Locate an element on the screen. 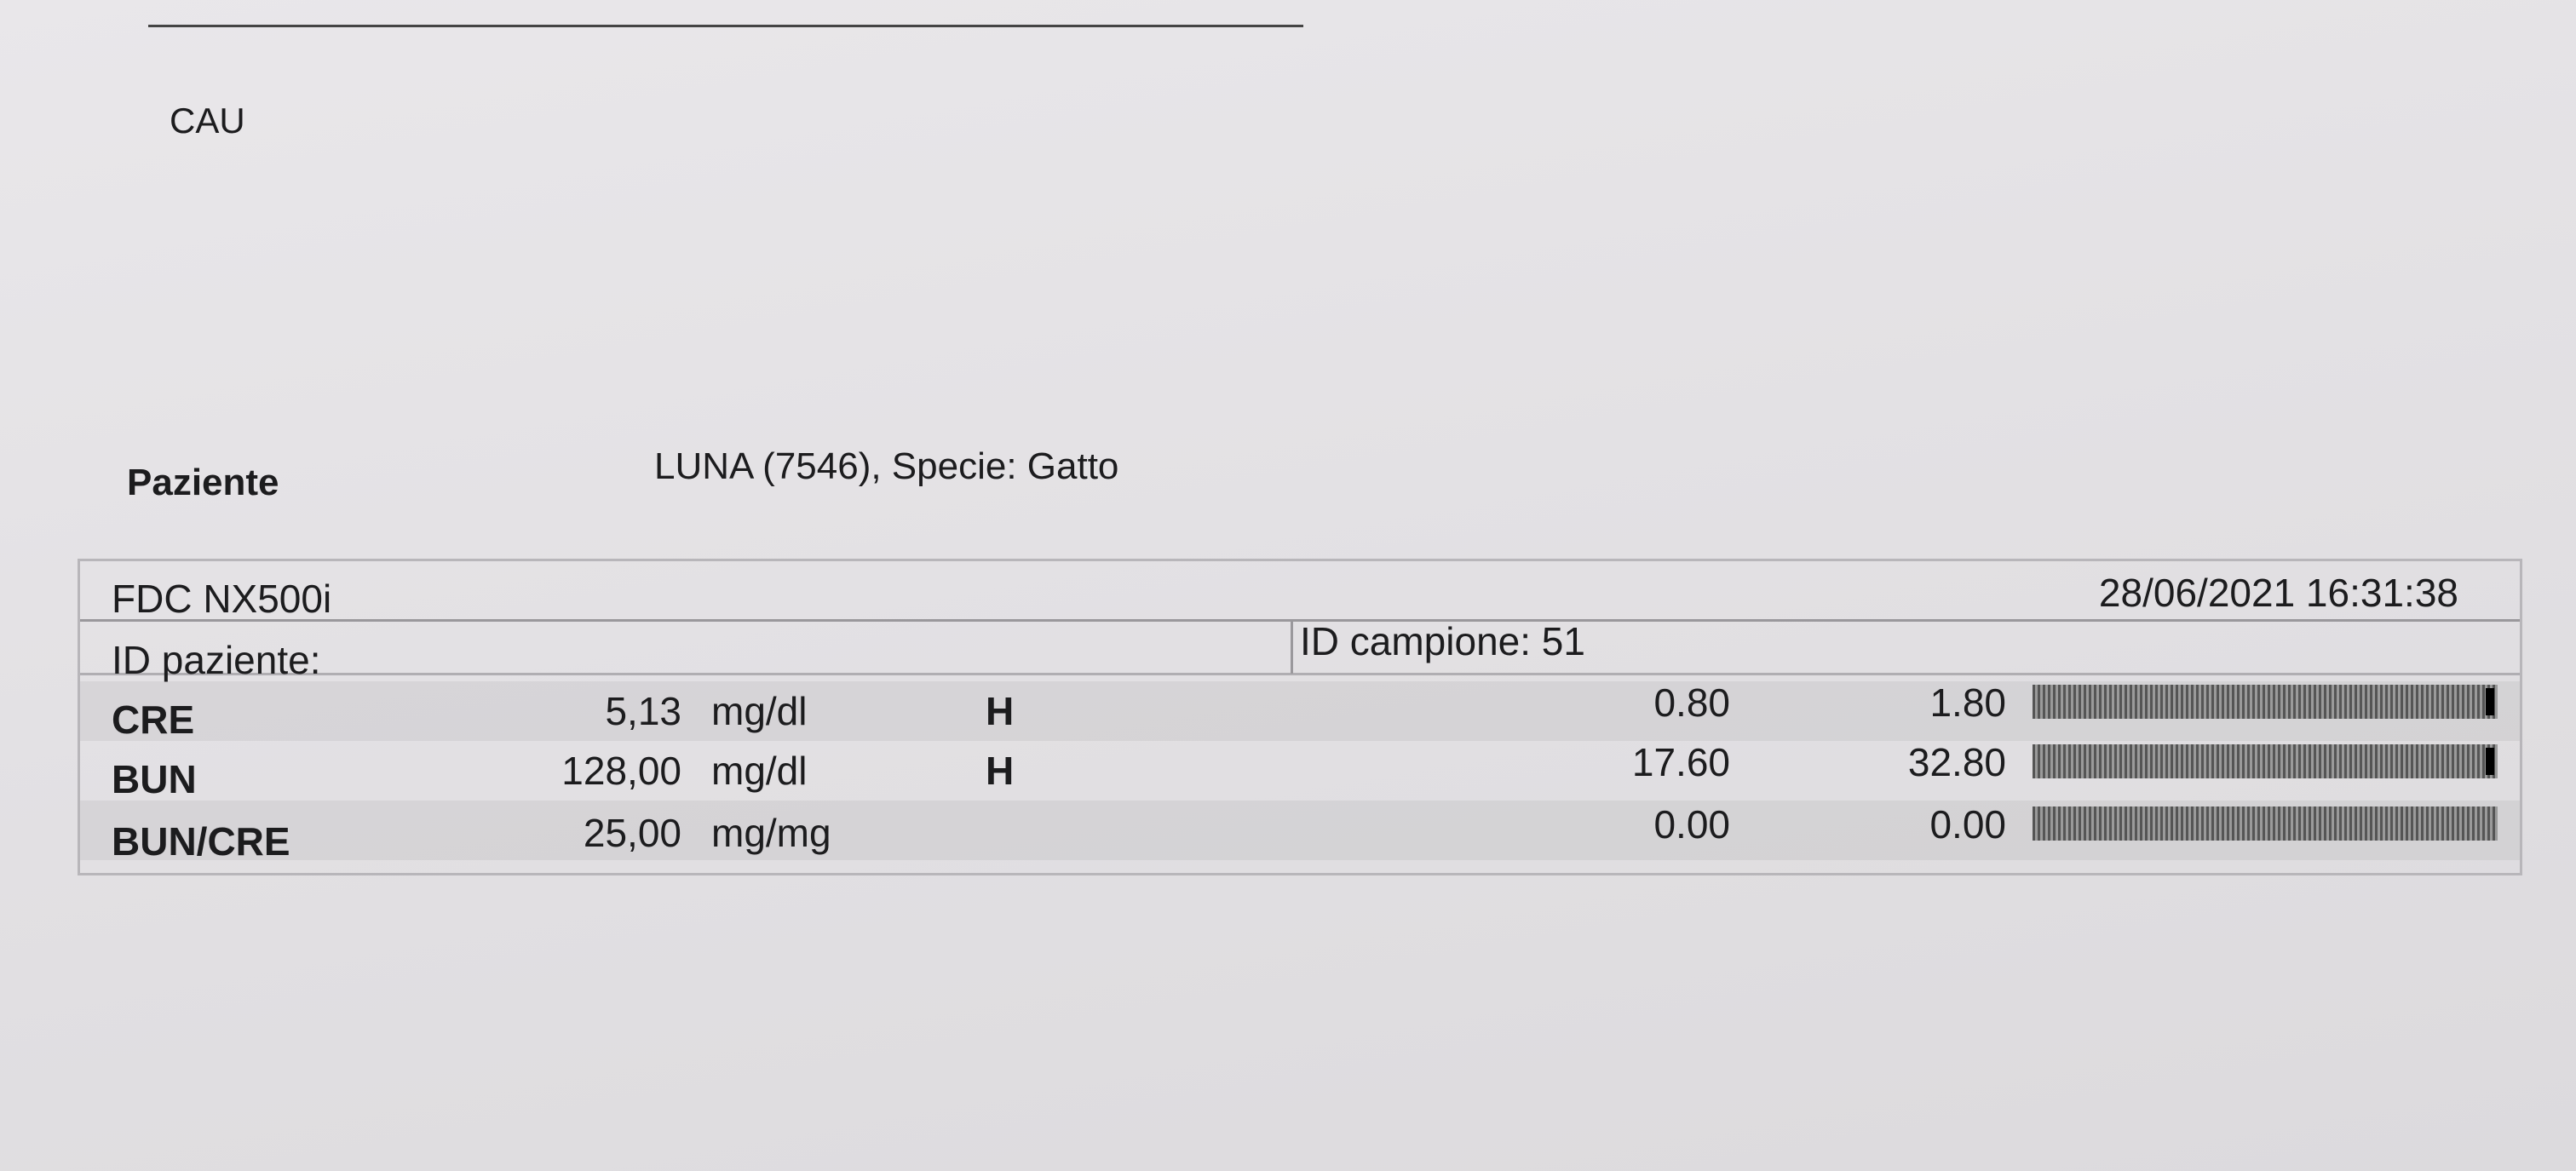 Image resolution: width=2576 pixels, height=1171 pixels. sample-id: ID campione: 51 is located at coordinates (1443, 641).